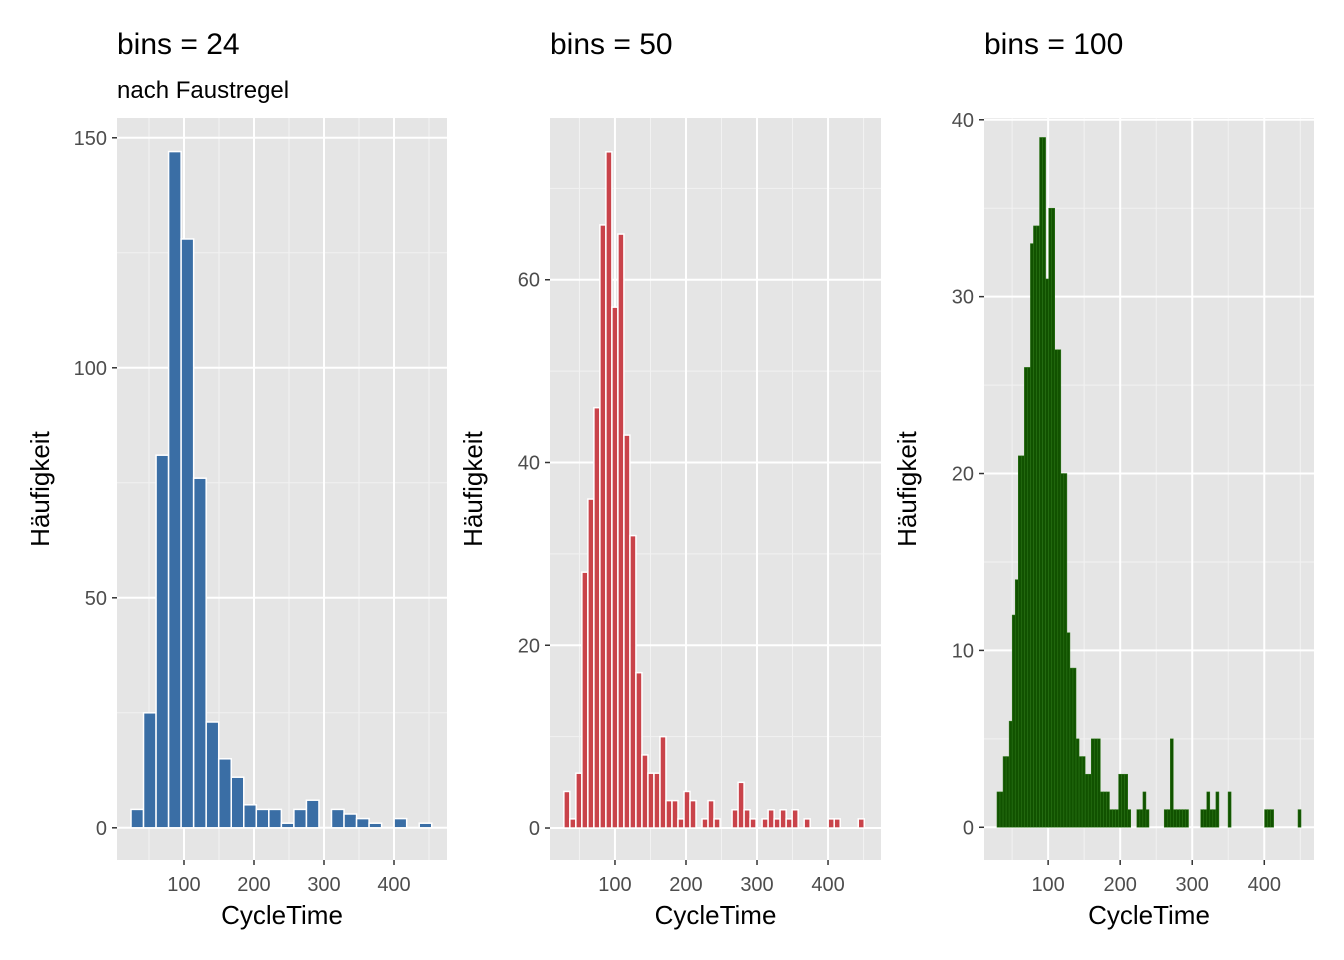 This screenshot has height=960, width=1344. Describe the element at coordinates (96, 599) in the screenshot. I see `y-tick-label: 50` at that location.